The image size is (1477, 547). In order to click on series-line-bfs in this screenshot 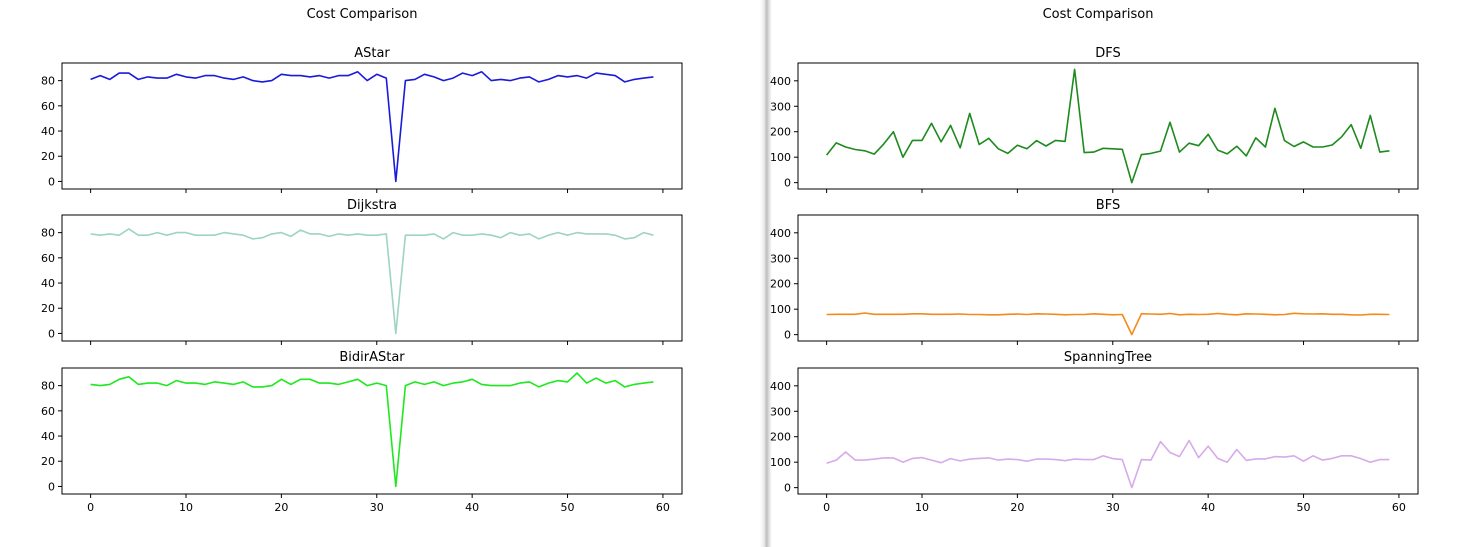, I will do `click(1108, 324)`.